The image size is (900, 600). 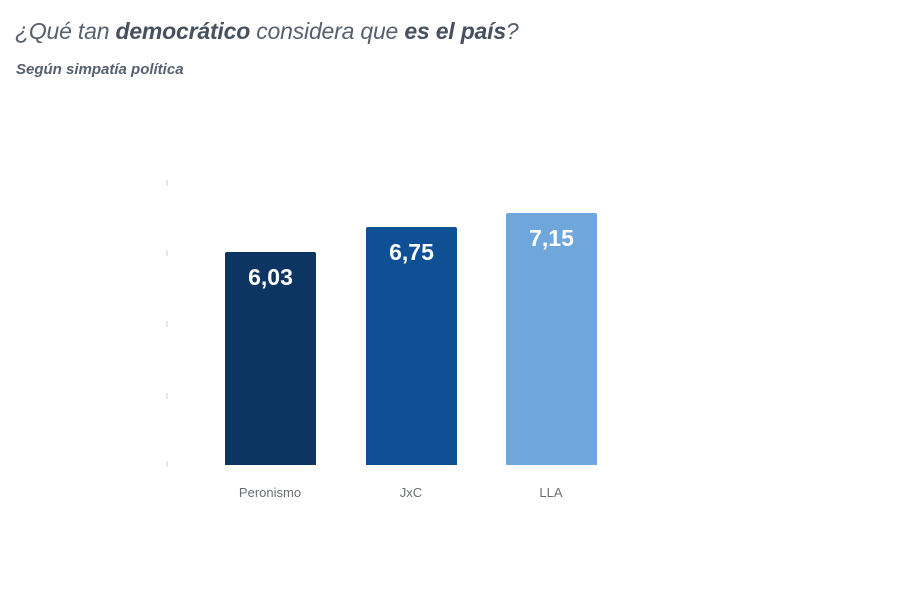 What do you see at coordinates (183, 31) in the screenshot?
I see `title-part-bold: democrático` at bounding box center [183, 31].